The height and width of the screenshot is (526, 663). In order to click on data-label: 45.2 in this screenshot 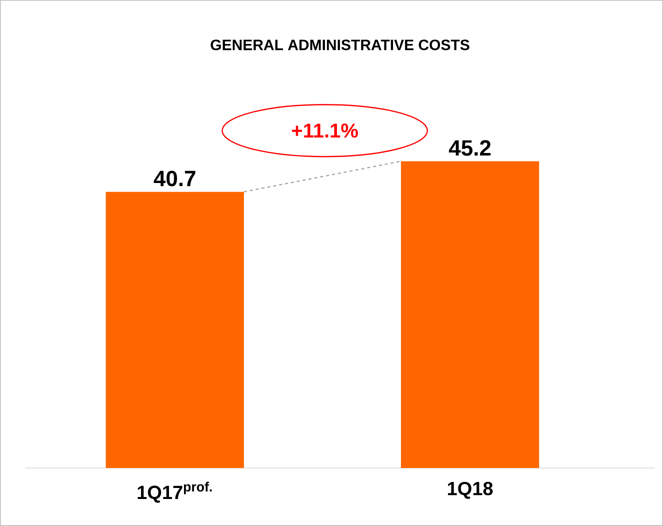, I will do `click(469, 148)`.